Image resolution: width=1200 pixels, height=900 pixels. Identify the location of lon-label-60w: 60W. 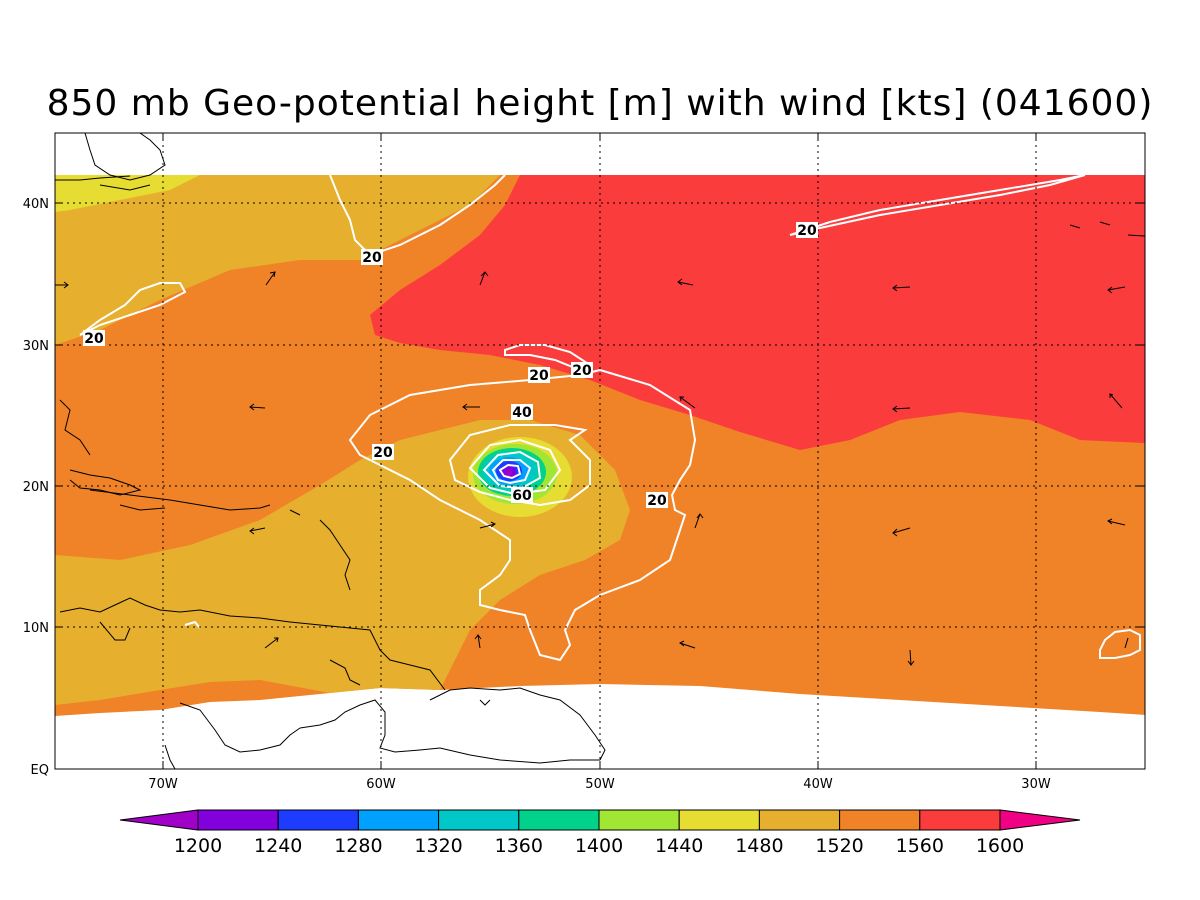
(381, 784).